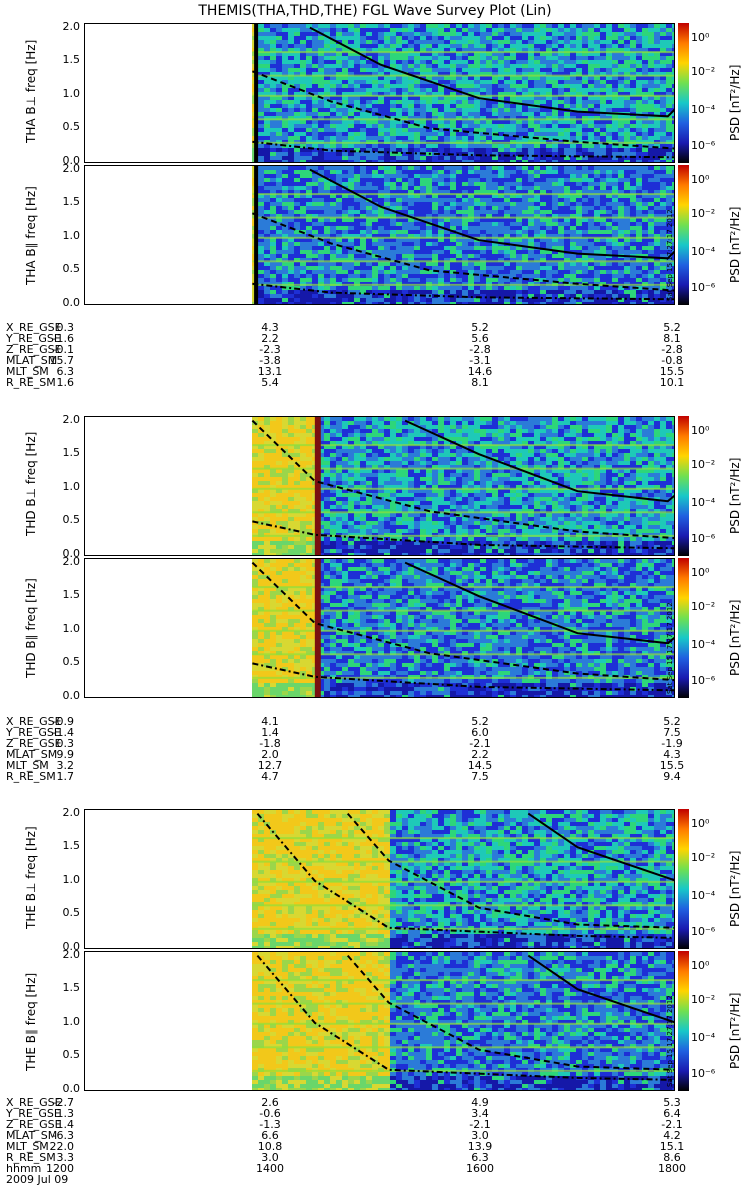 This screenshot has width=750, height=1200. I want to click on ephemeris-value: 14.5, so click(480, 765).